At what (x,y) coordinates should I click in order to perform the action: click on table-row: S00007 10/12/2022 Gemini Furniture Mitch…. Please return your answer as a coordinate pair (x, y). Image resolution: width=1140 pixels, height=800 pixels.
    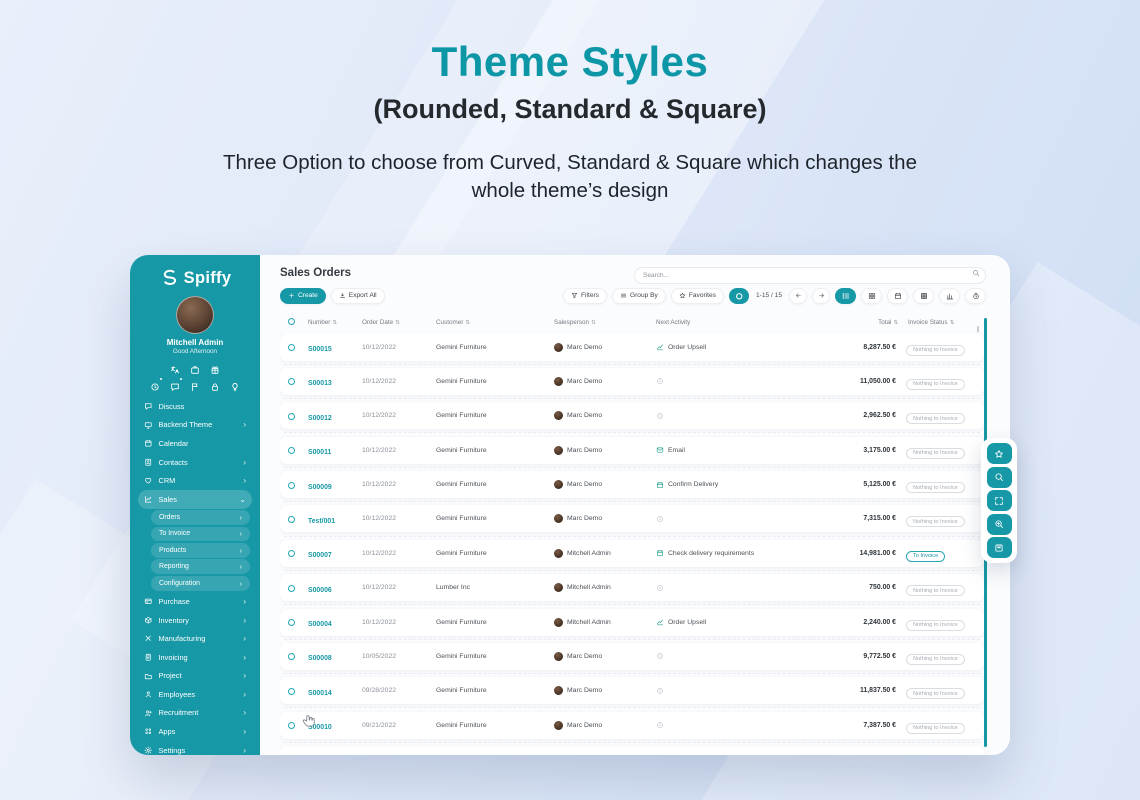
    Looking at the image, I should click on (632, 553).